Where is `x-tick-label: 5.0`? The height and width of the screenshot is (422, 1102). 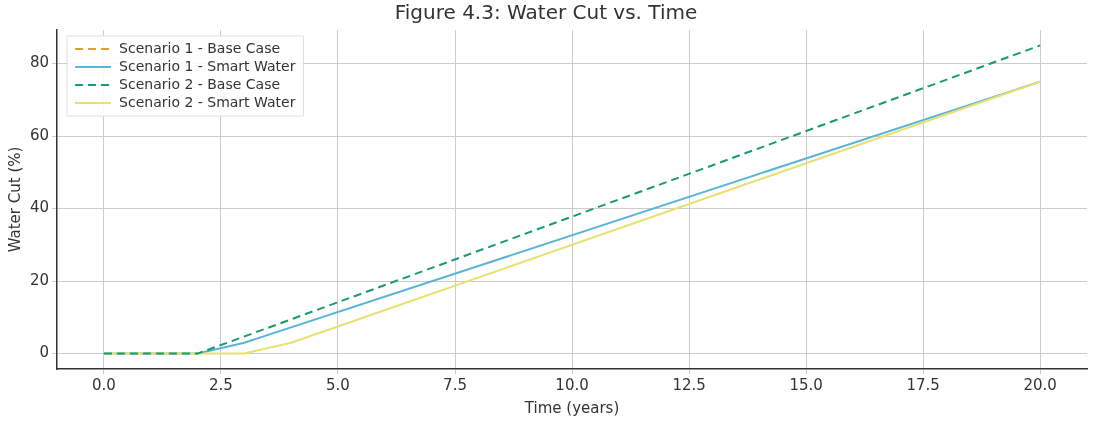
x-tick-label: 5.0 is located at coordinates (338, 384).